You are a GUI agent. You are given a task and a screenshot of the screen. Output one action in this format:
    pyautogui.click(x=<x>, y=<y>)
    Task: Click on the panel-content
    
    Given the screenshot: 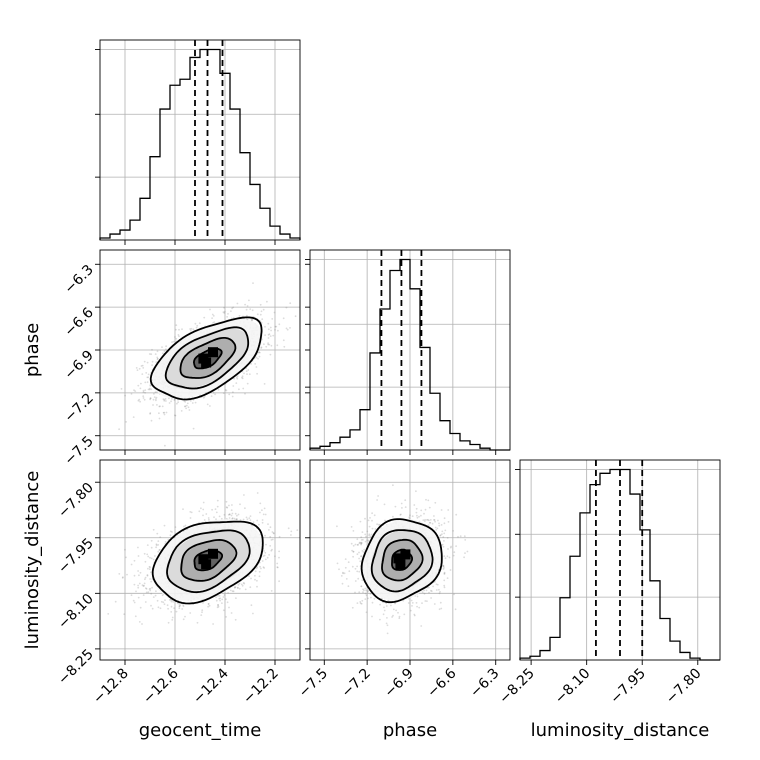 What is the action you would take?
    pyautogui.click(x=402, y=559)
    